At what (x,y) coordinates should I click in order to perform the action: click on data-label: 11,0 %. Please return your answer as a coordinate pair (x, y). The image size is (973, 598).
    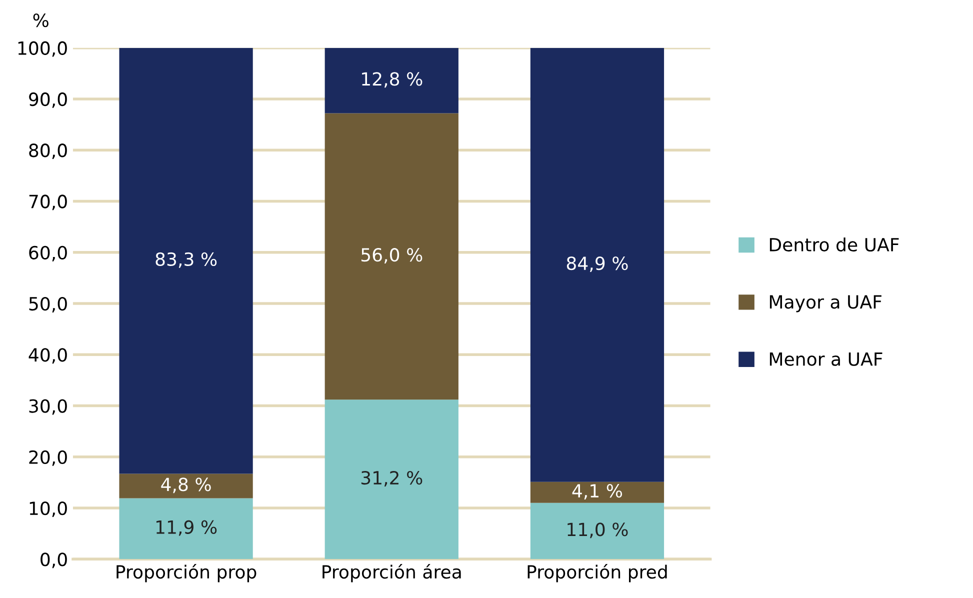
    Looking at the image, I should click on (598, 530).